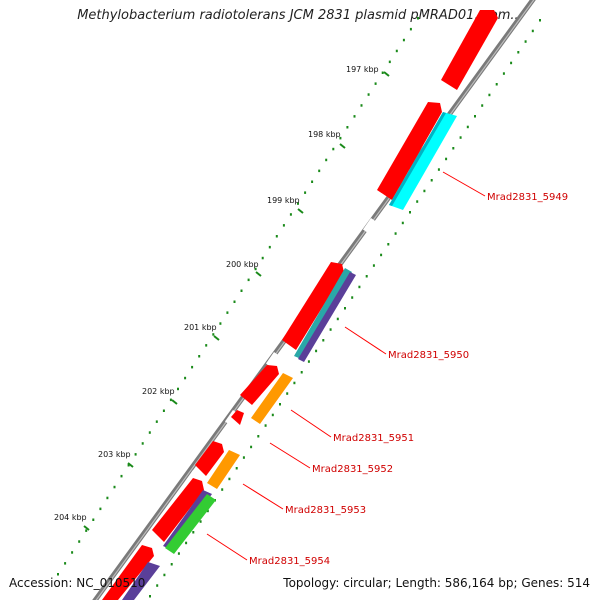  What do you see at coordinates (114, 454) in the screenshot?
I see `kbp-label-203: 203 kbp` at bounding box center [114, 454].